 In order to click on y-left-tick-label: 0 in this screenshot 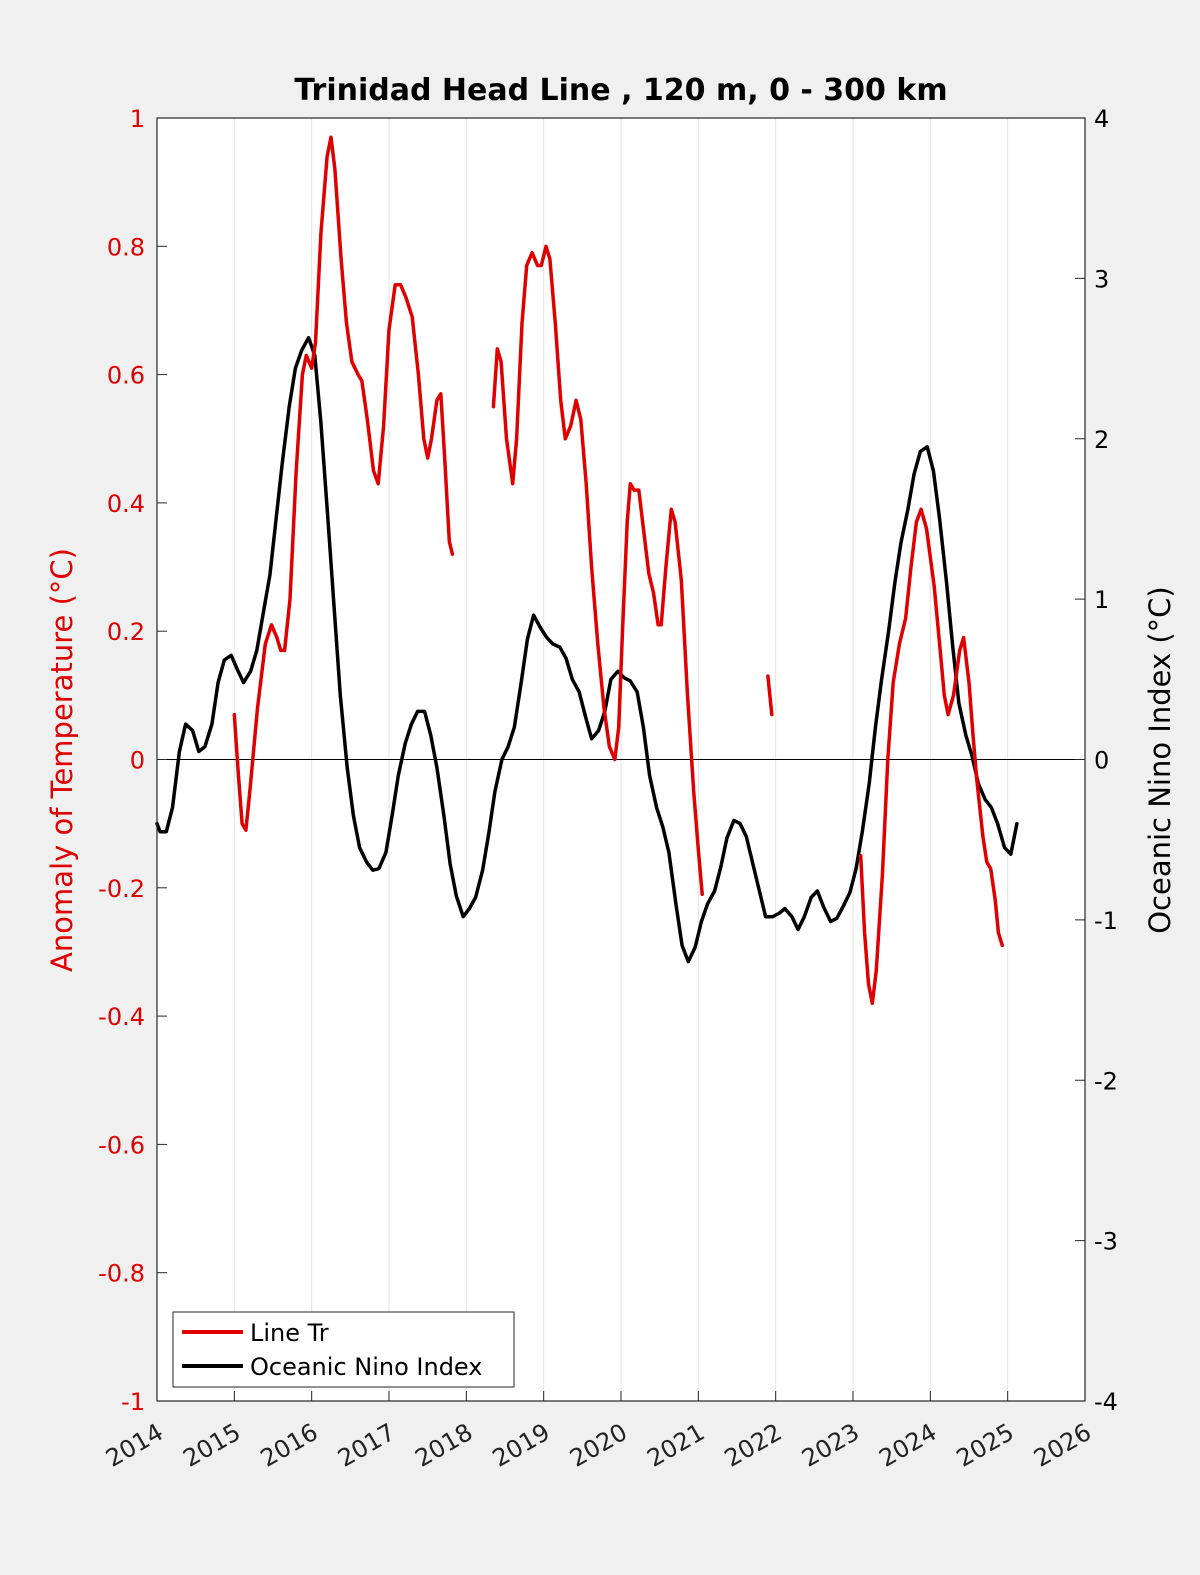, I will do `click(137, 761)`.